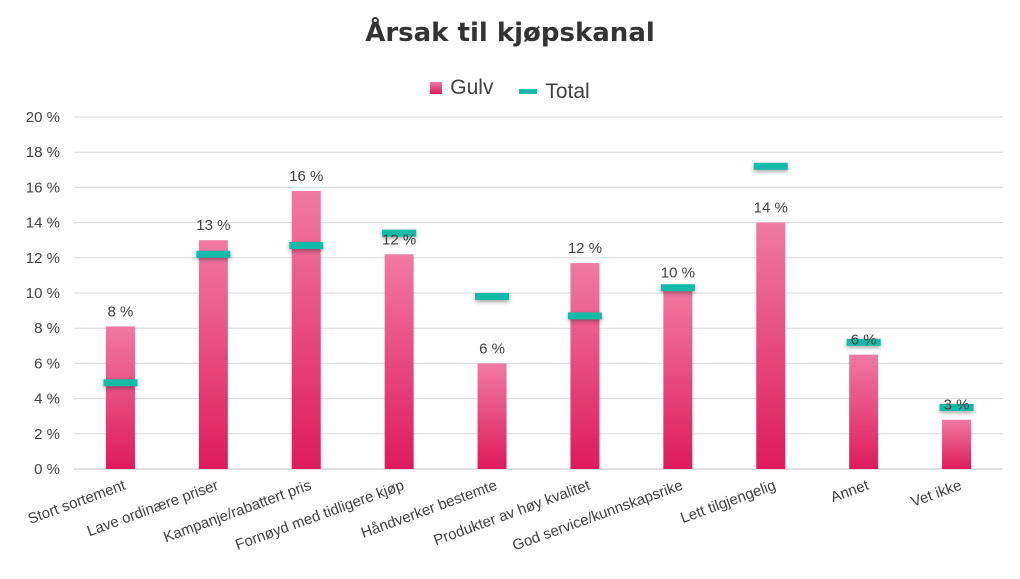 This screenshot has height=579, width=1020. I want to click on x-tick-label: Annet, so click(849, 492).